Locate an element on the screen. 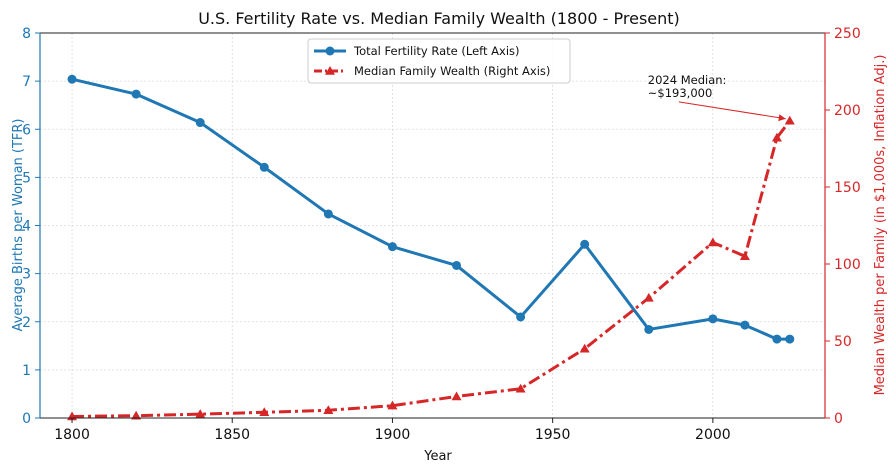  annotation-arrow-line is located at coordinates (732, 110).